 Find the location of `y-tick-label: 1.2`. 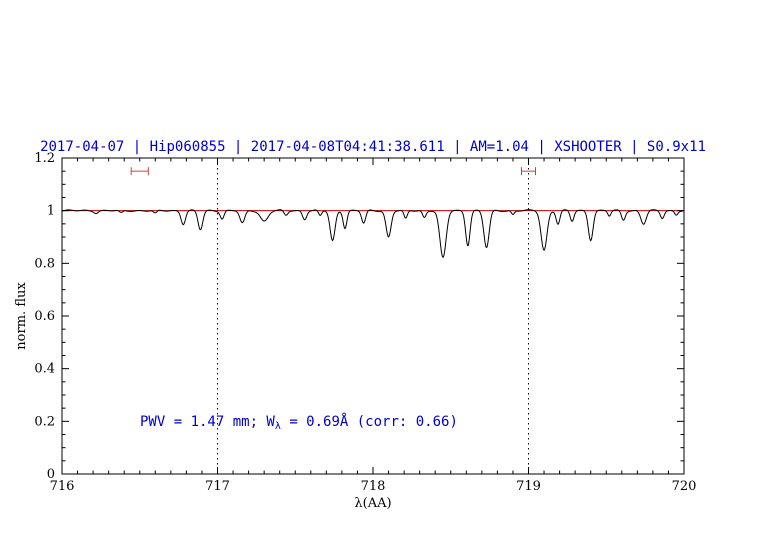

y-tick-label: 1.2 is located at coordinates (44, 158).